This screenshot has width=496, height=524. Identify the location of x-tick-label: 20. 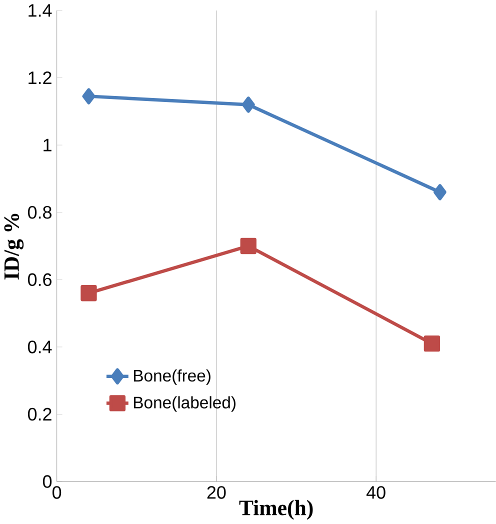
(216, 492).